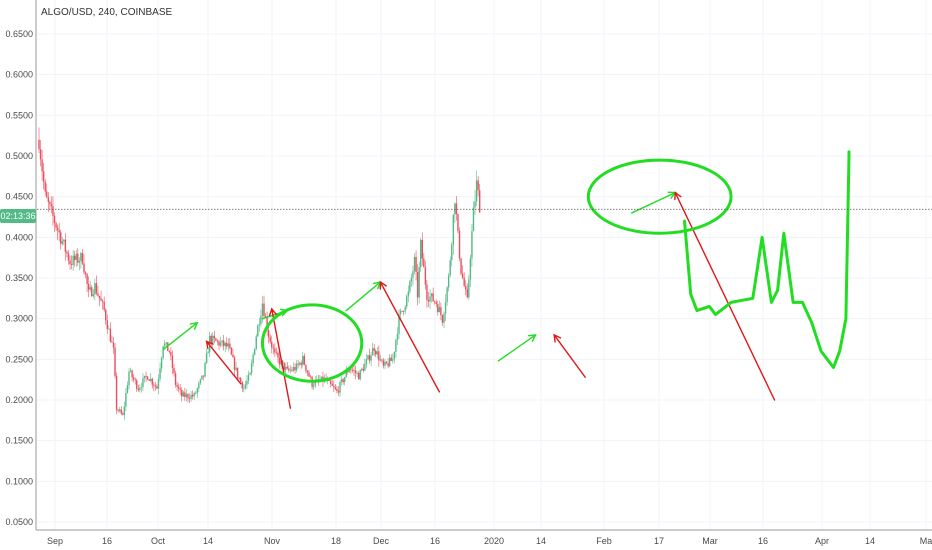  I want to click on x-tick-label: Oct, so click(158, 541).